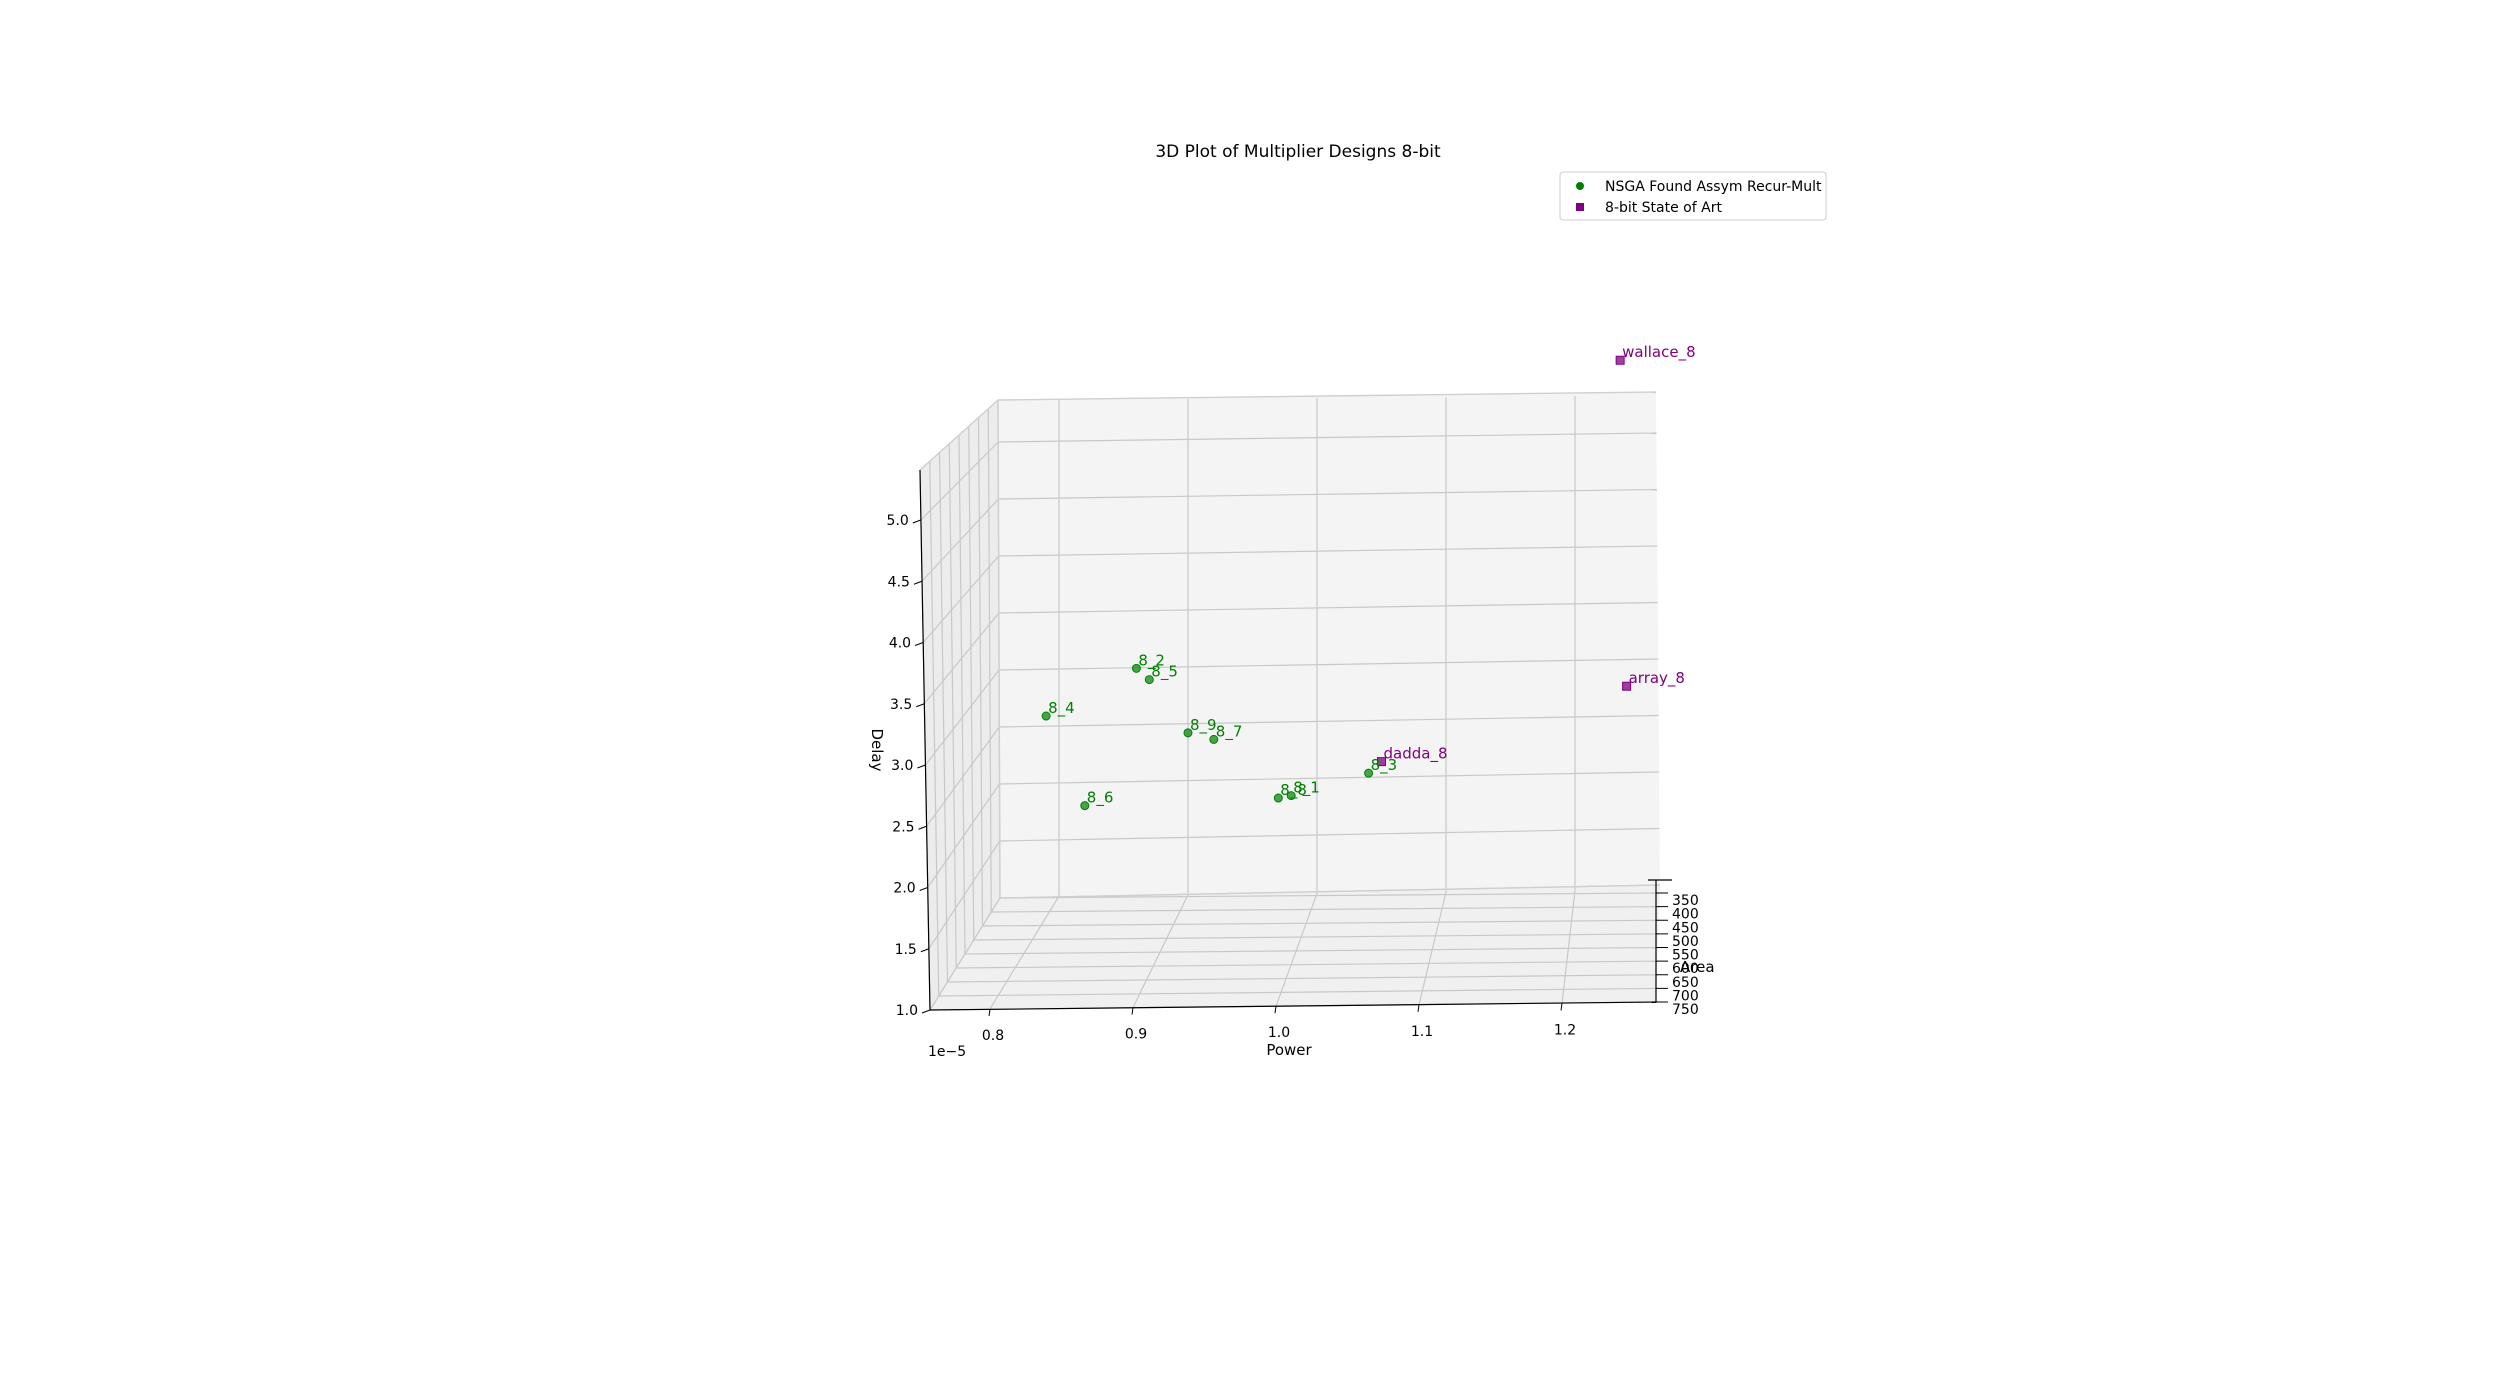 Image resolution: width=2513 pixels, height=1378 pixels. I want to click on z-tick-label: 5.0, so click(898, 521).